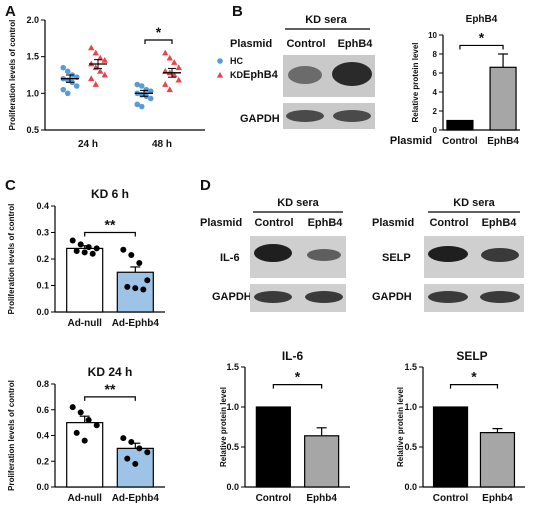 This screenshot has width=550, height=507. I want to click on chart-title: SELP, so click(471, 356).